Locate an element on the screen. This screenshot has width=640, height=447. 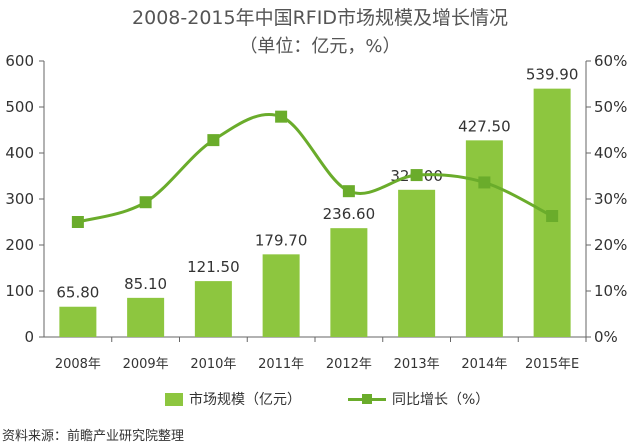
bar-value-label: 539.90 is located at coordinates (552, 75).